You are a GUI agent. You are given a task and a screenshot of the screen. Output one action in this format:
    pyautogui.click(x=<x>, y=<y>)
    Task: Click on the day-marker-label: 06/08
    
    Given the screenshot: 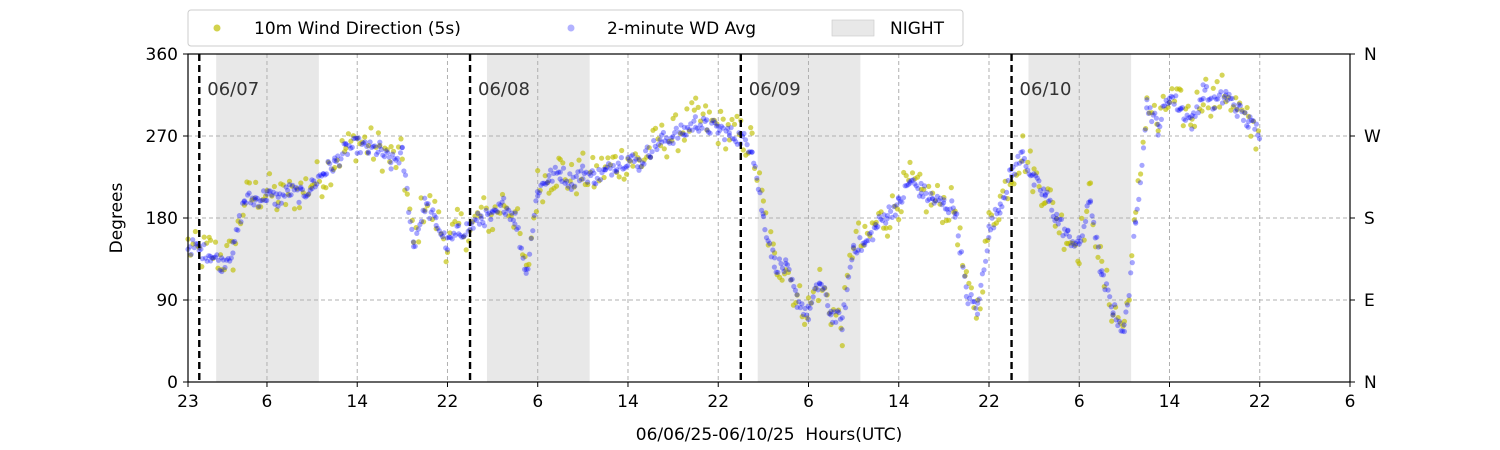 What is the action you would take?
    pyautogui.click(x=504, y=89)
    